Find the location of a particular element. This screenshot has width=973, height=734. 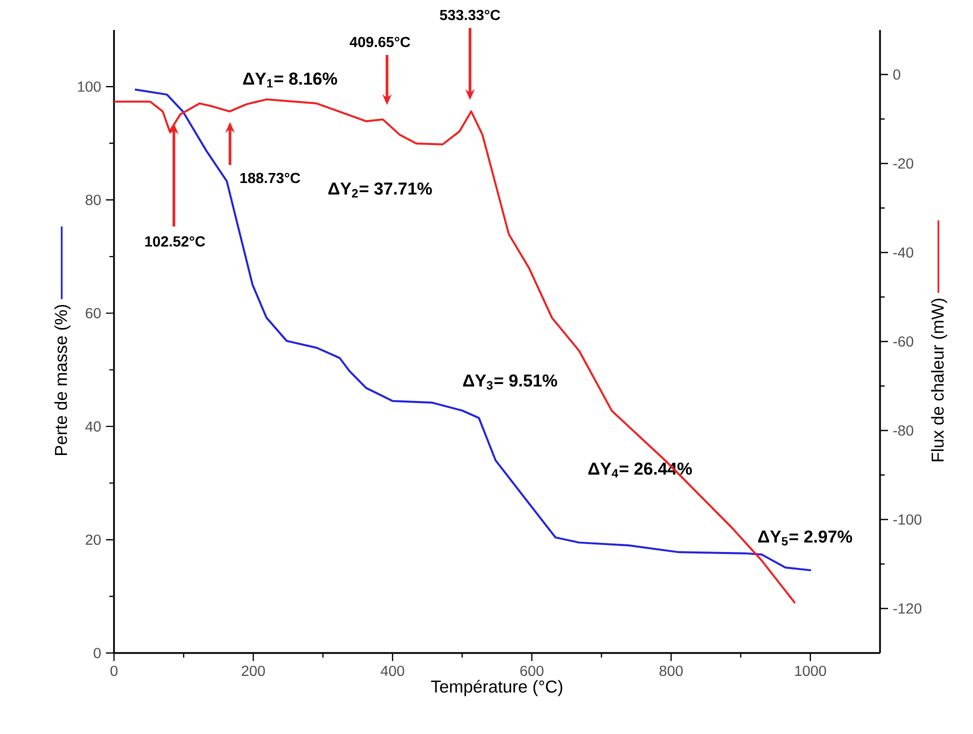

x-tick-label: 0 is located at coordinates (114, 671).